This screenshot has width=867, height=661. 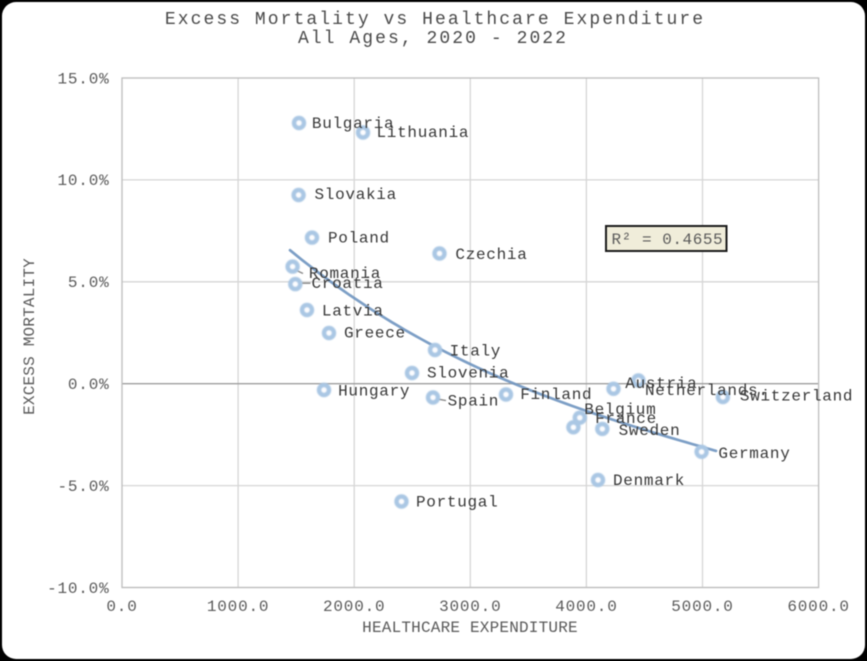 I want to click on svg-text: All Ages, 2020 - 2022, so click(x=433, y=39).